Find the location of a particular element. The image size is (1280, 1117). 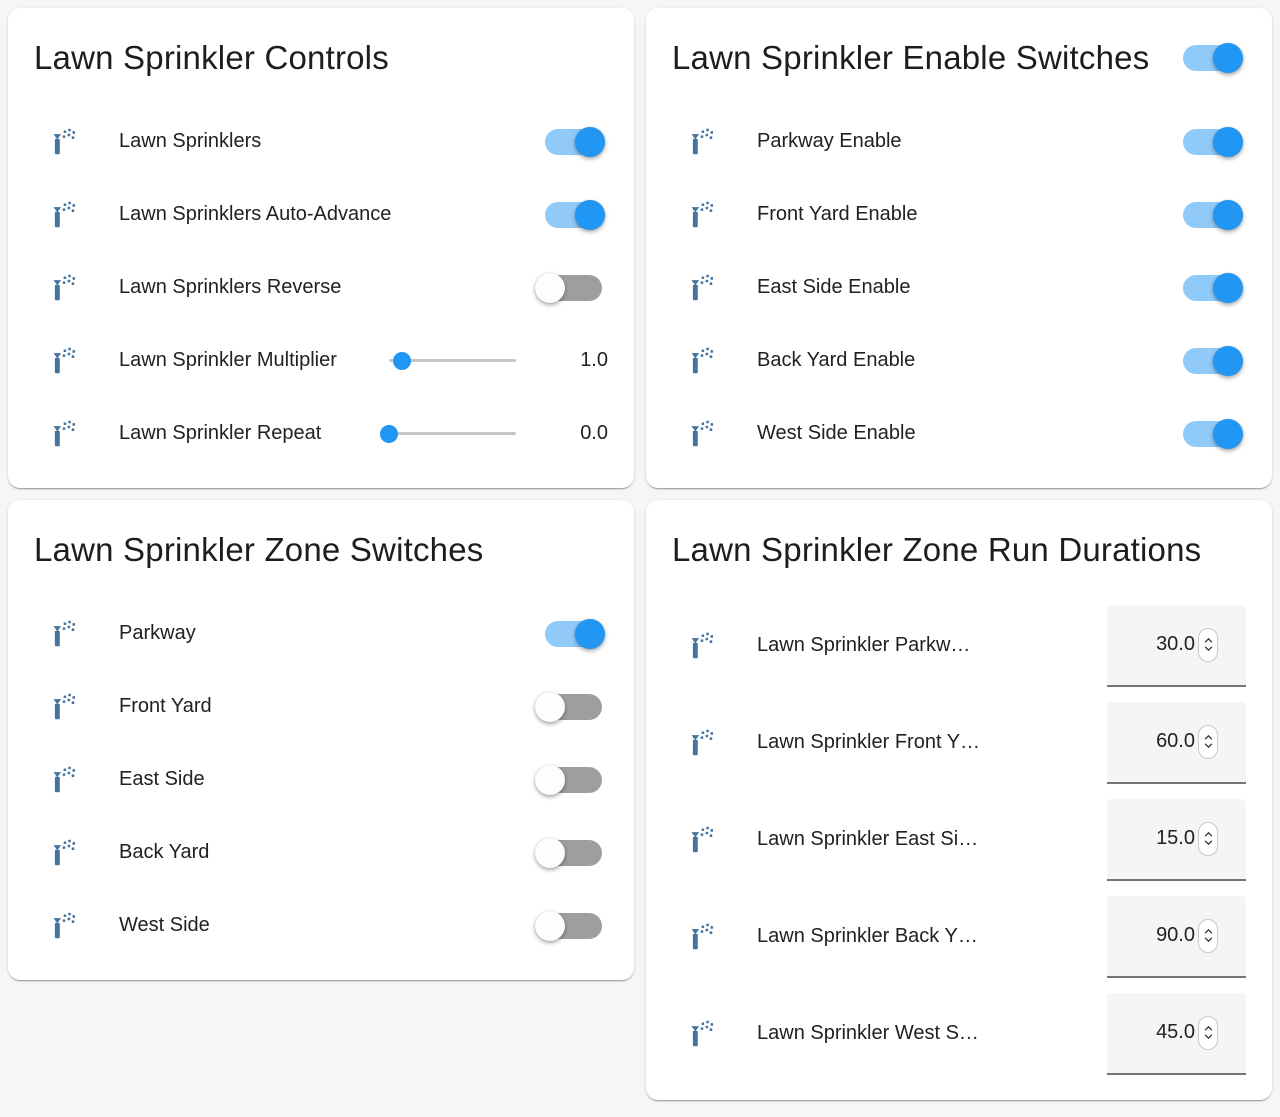

entity-row: Lawn Sprinkler Repeat 0.0 is located at coordinates (321, 433).